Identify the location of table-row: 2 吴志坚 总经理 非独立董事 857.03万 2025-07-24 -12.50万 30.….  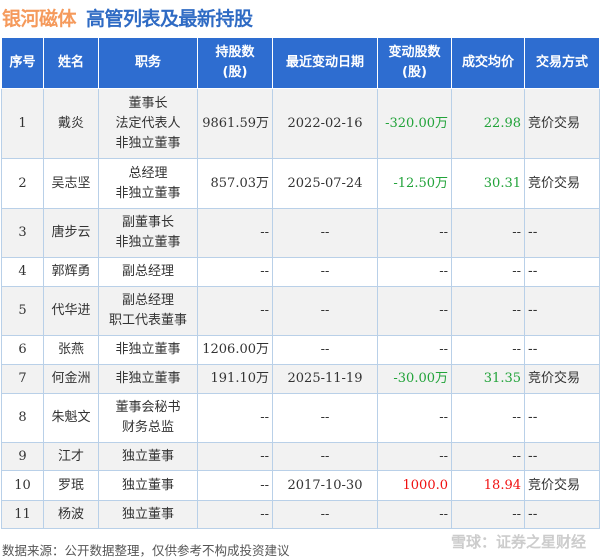
(300, 183).